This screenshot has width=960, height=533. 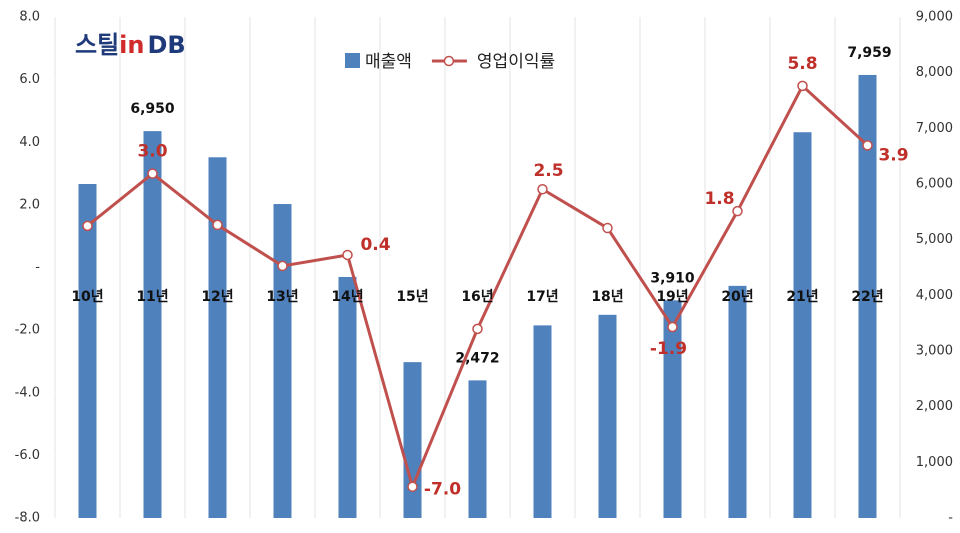 I want to click on y-tick-label: 8.0, so click(x=29, y=17).